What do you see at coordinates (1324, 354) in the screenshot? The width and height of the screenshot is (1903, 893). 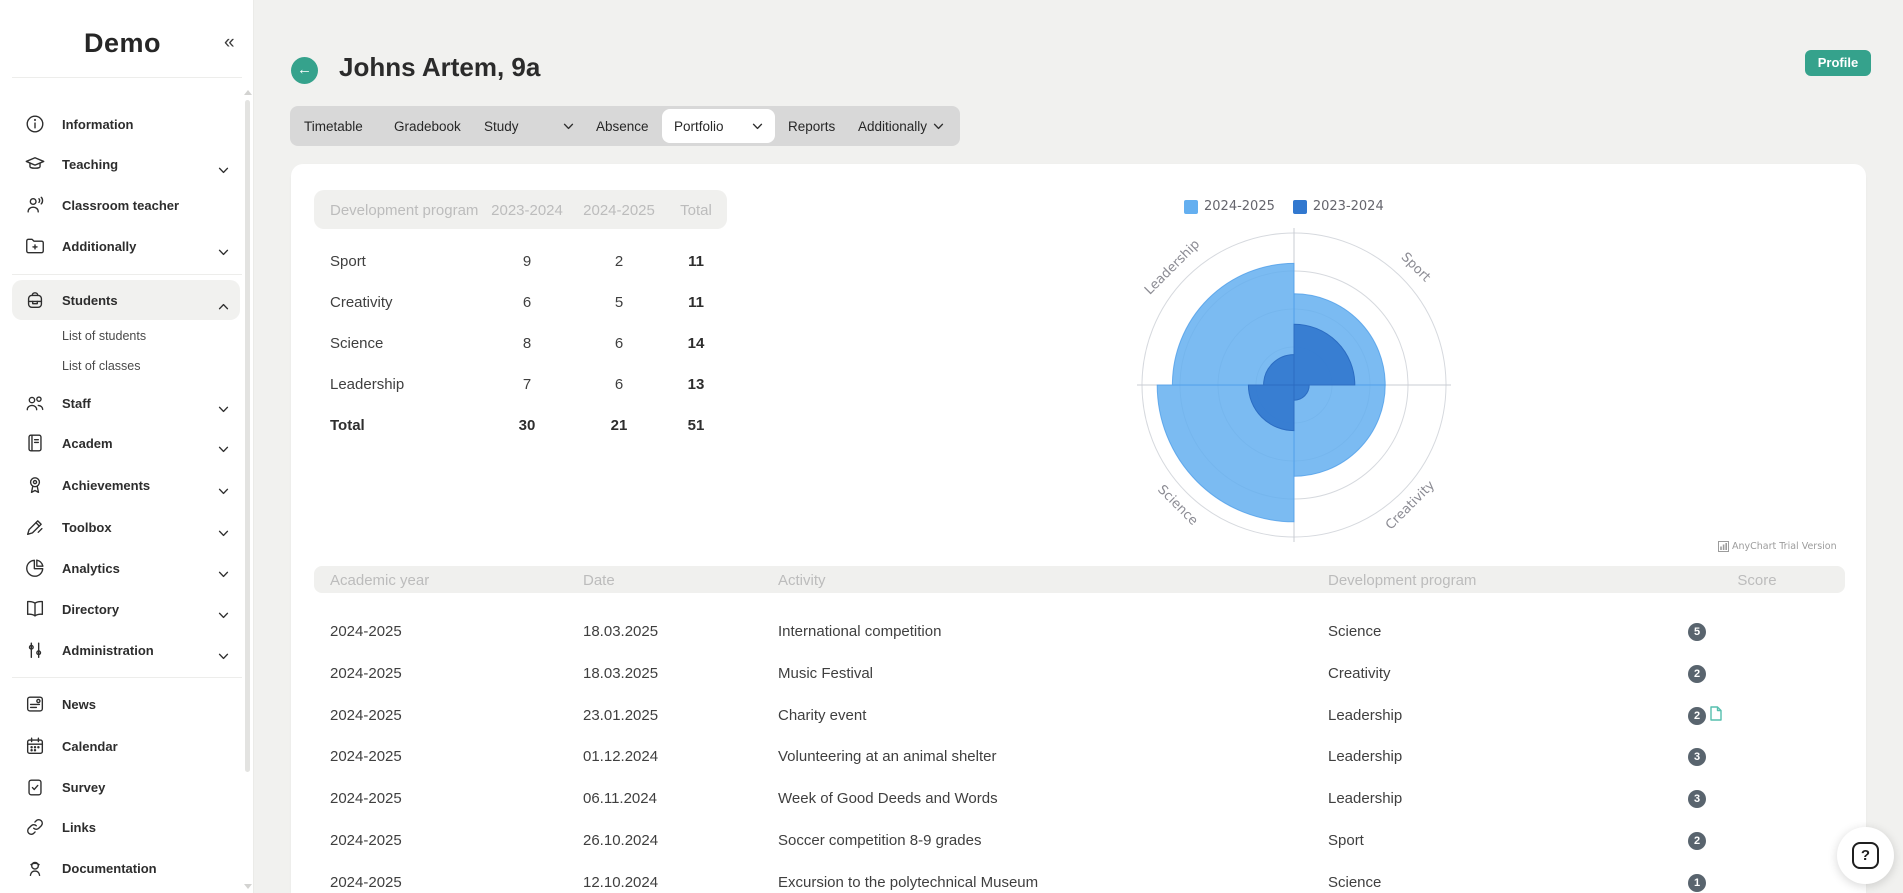 I see `wedge-sport-2023-2024` at bounding box center [1324, 354].